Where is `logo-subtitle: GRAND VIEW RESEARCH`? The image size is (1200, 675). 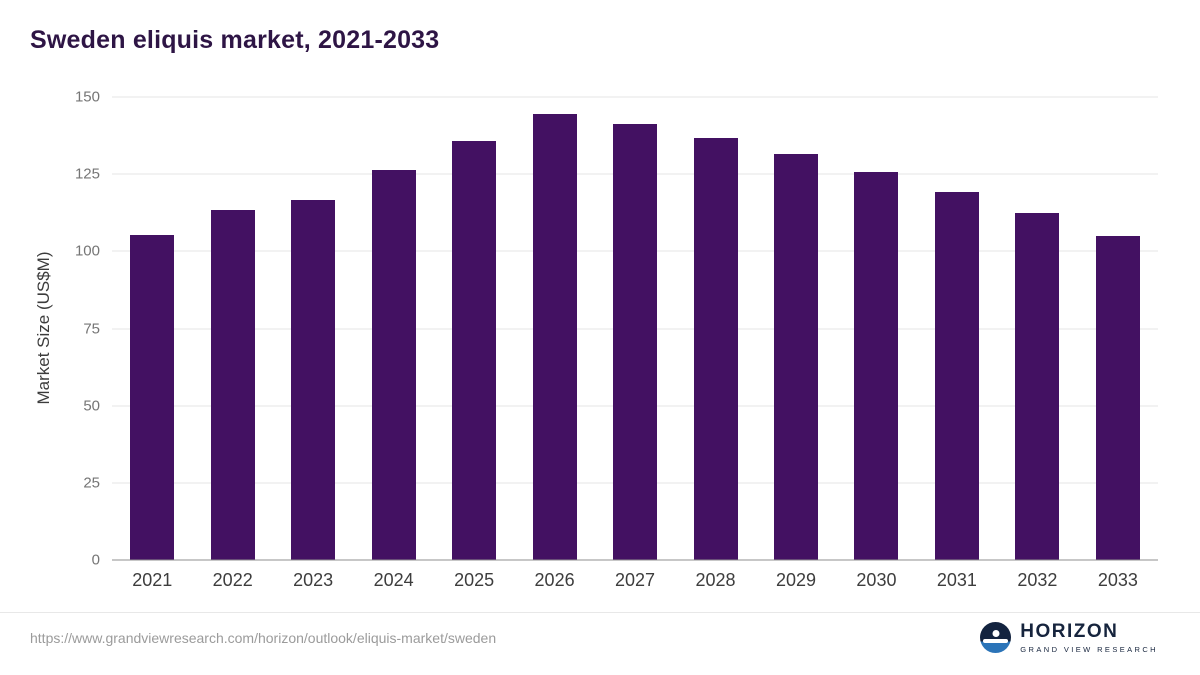 logo-subtitle: GRAND VIEW RESEARCH is located at coordinates (1089, 649).